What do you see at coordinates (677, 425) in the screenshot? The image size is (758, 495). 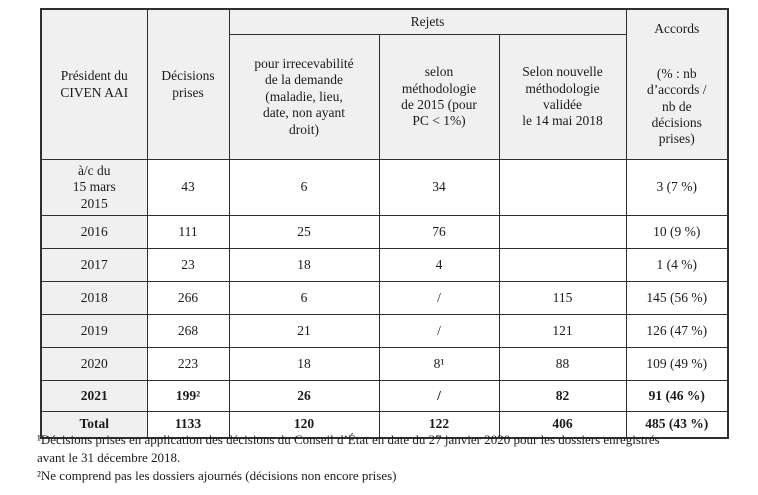 I see `data-cell: 485 (43 %)` at bounding box center [677, 425].